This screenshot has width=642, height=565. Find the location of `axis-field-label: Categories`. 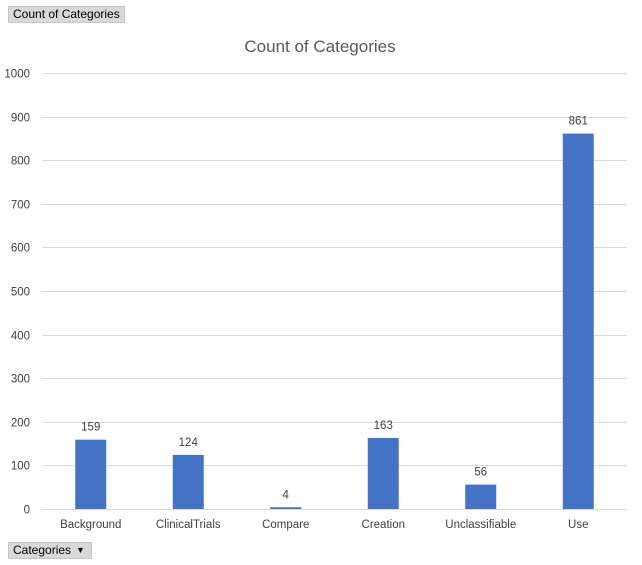

axis-field-label: Categories is located at coordinates (42, 550).